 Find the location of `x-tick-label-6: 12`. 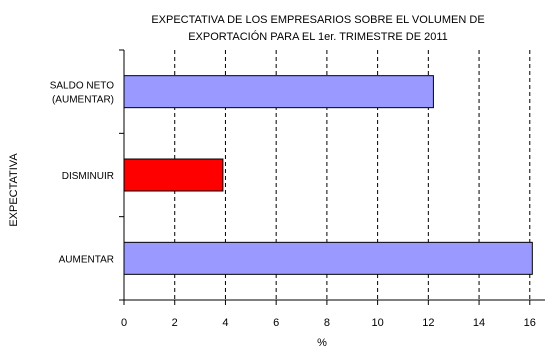

x-tick-label-6: 12 is located at coordinates (428, 323).